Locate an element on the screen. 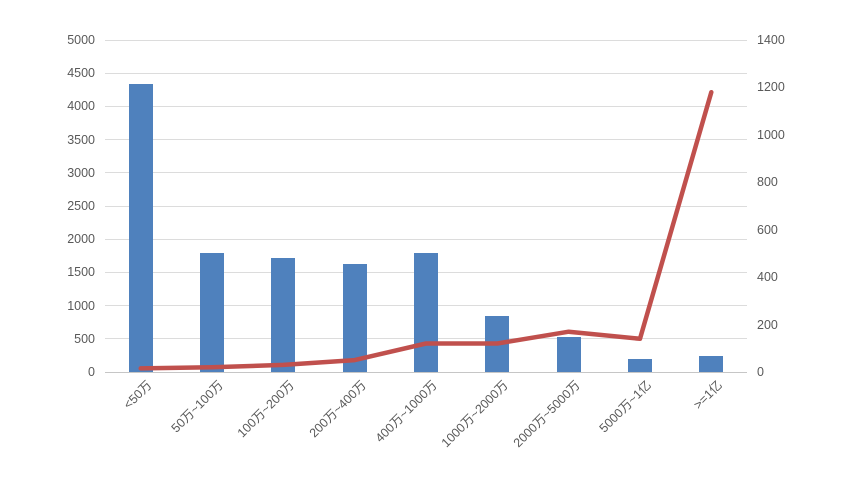 The image size is (849, 481). right-axis-tick-label: 1400 is located at coordinates (771, 40).